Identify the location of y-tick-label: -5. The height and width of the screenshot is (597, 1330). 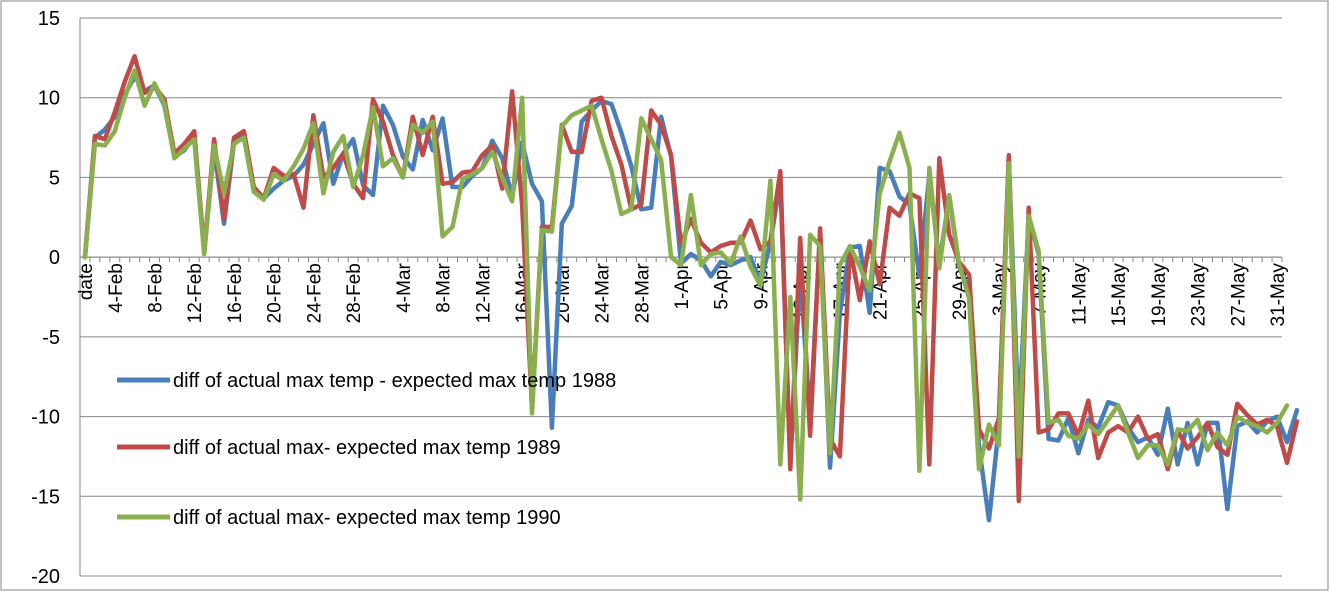
(51, 338).